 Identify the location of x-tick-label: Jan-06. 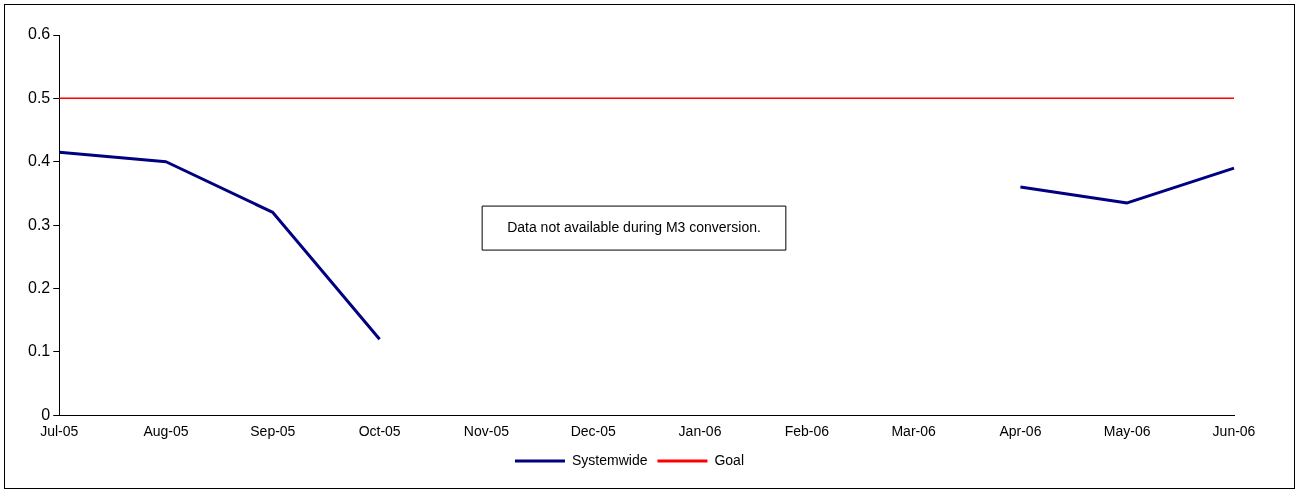
(700, 431).